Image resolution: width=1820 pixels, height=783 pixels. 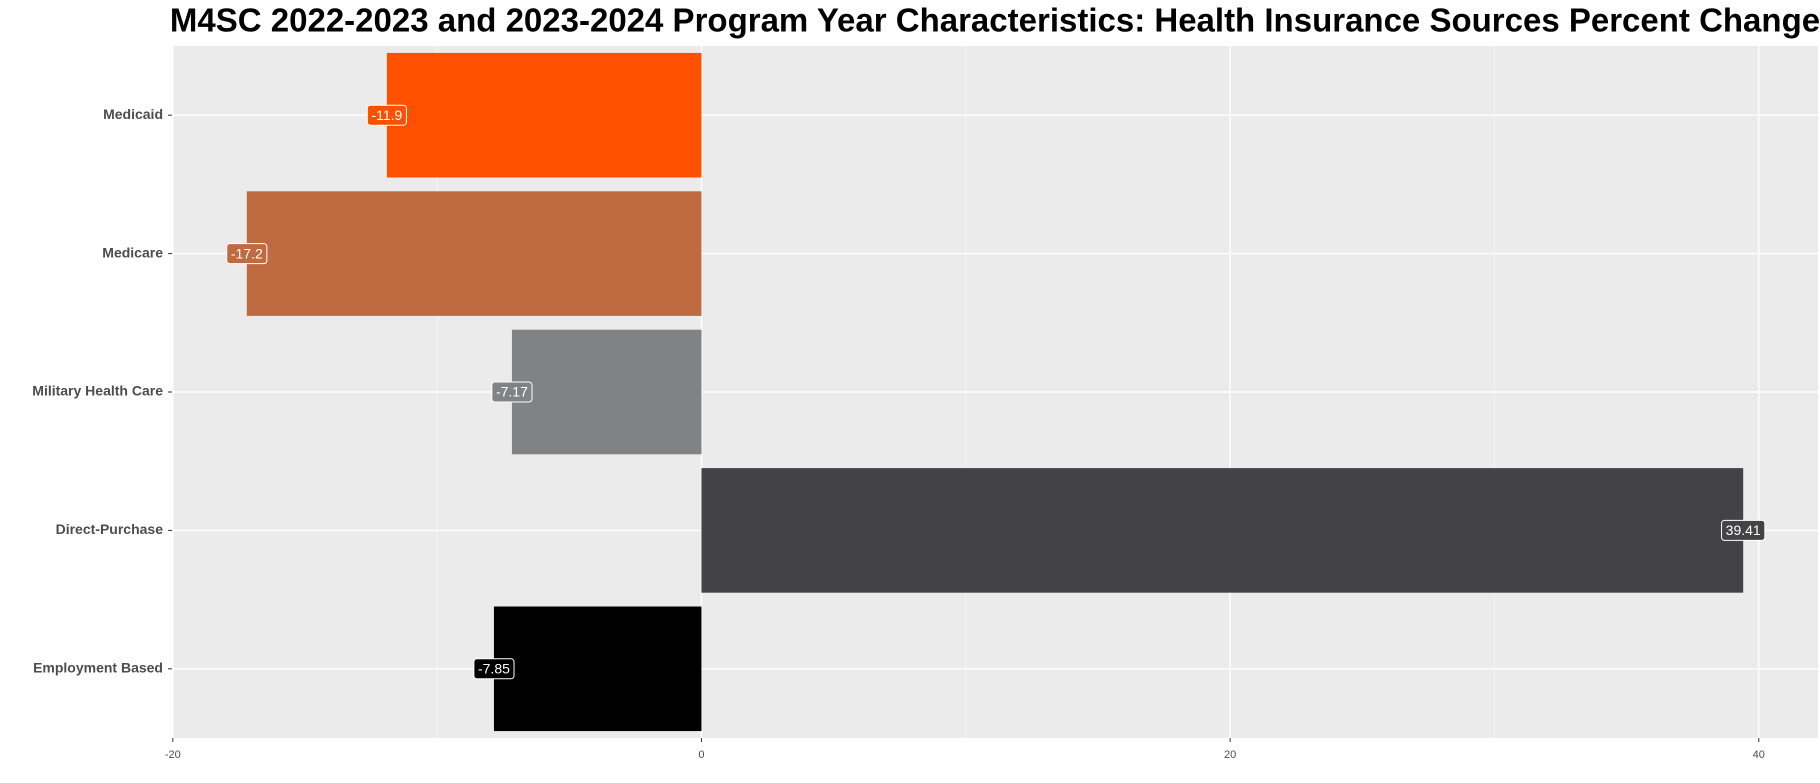 What do you see at coordinates (1759, 755) in the screenshot?
I see `x-tick-label: 40` at bounding box center [1759, 755].